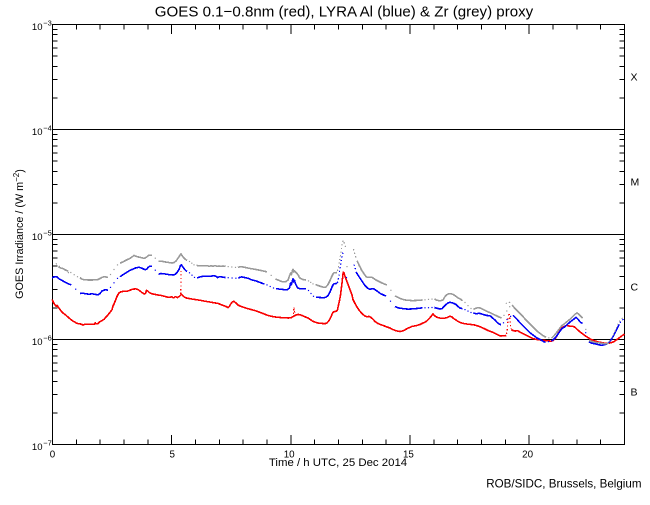 Image resolution: width=650 pixels, height=505 pixels. I want to click on svg-text: 5, so click(172, 454).